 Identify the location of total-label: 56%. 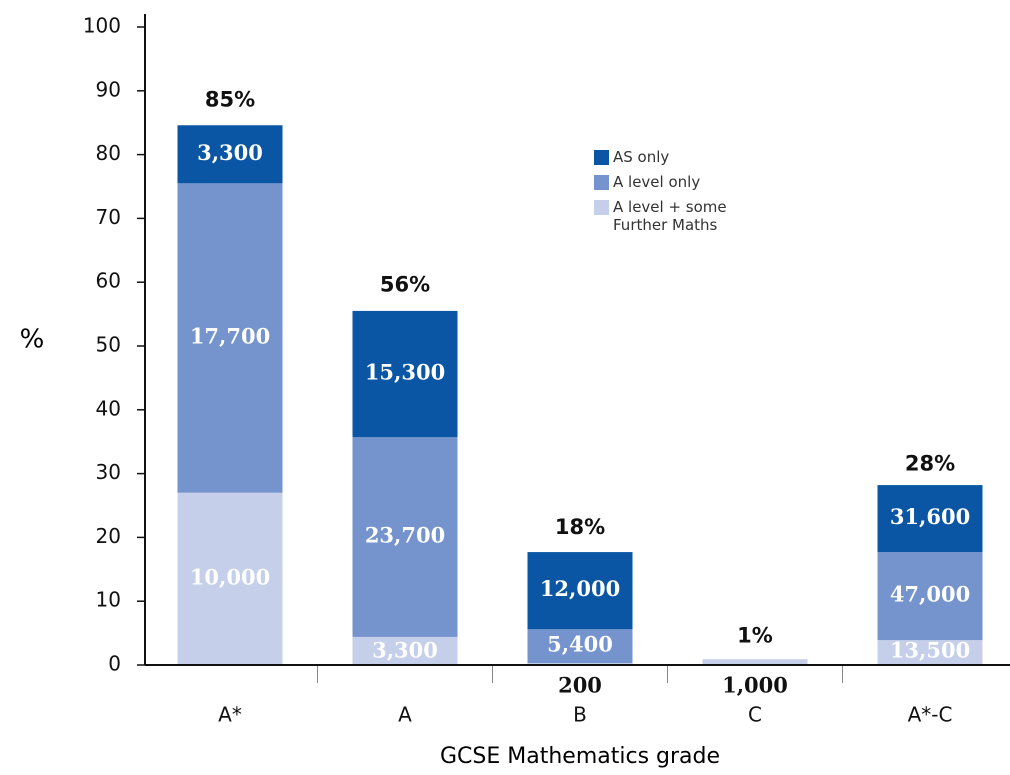
(405, 285).